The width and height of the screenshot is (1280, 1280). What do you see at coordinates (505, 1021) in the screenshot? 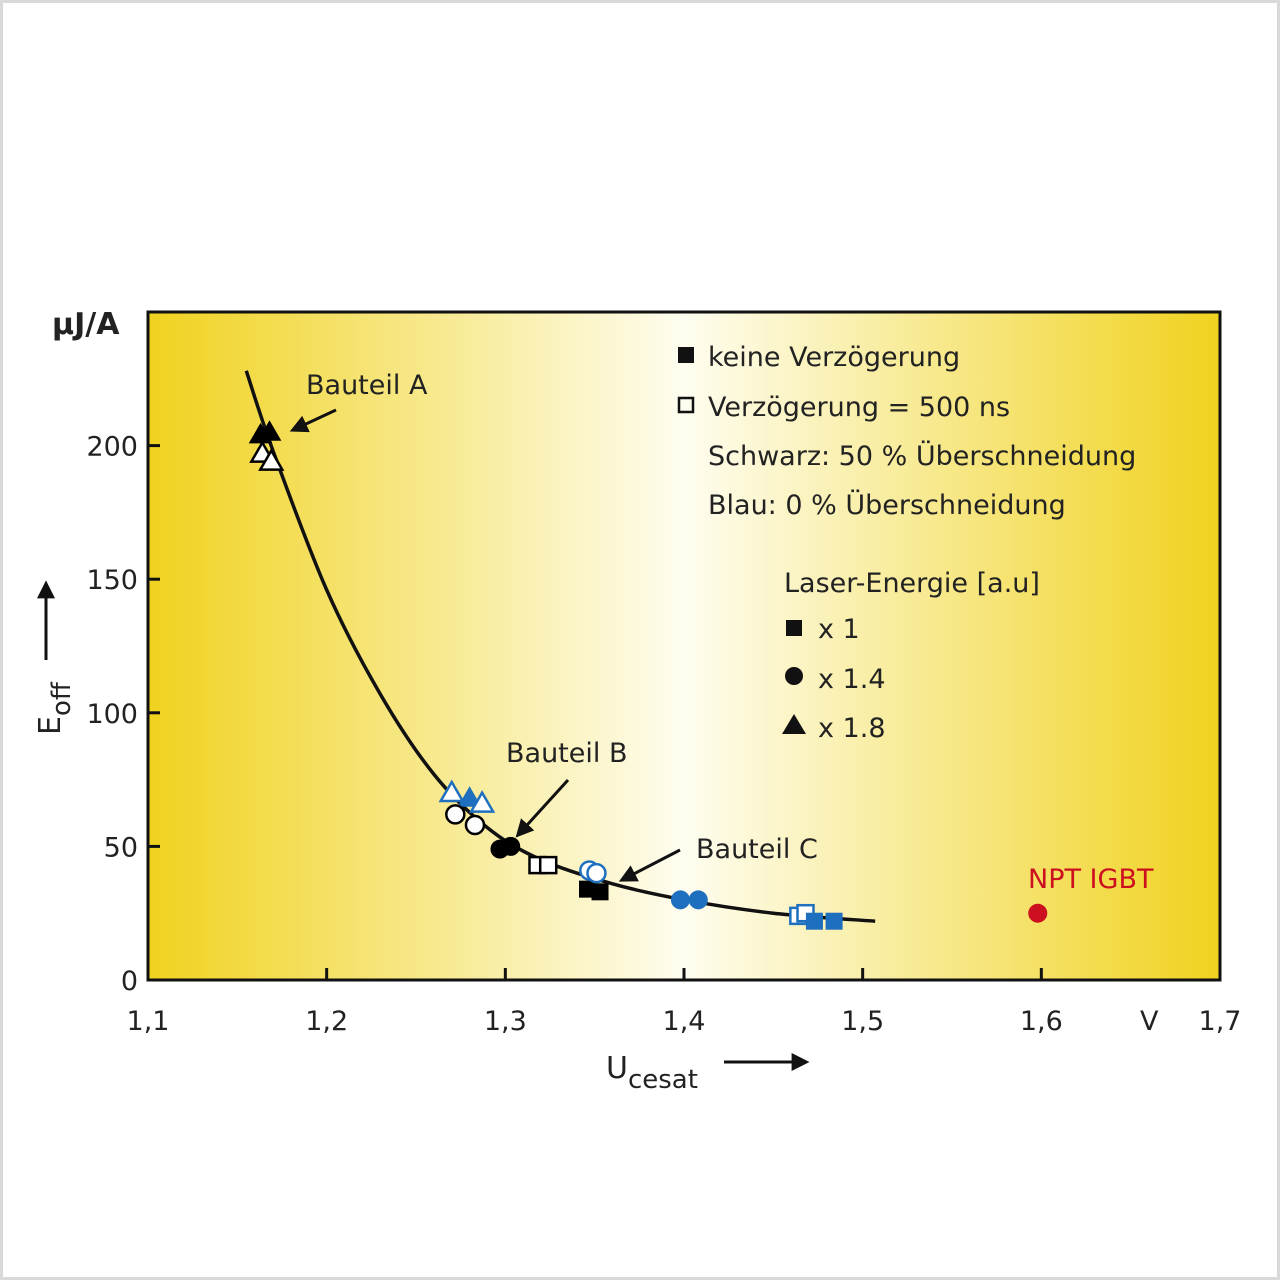
I see `x-tick-label: 1,3` at bounding box center [505, 1021].